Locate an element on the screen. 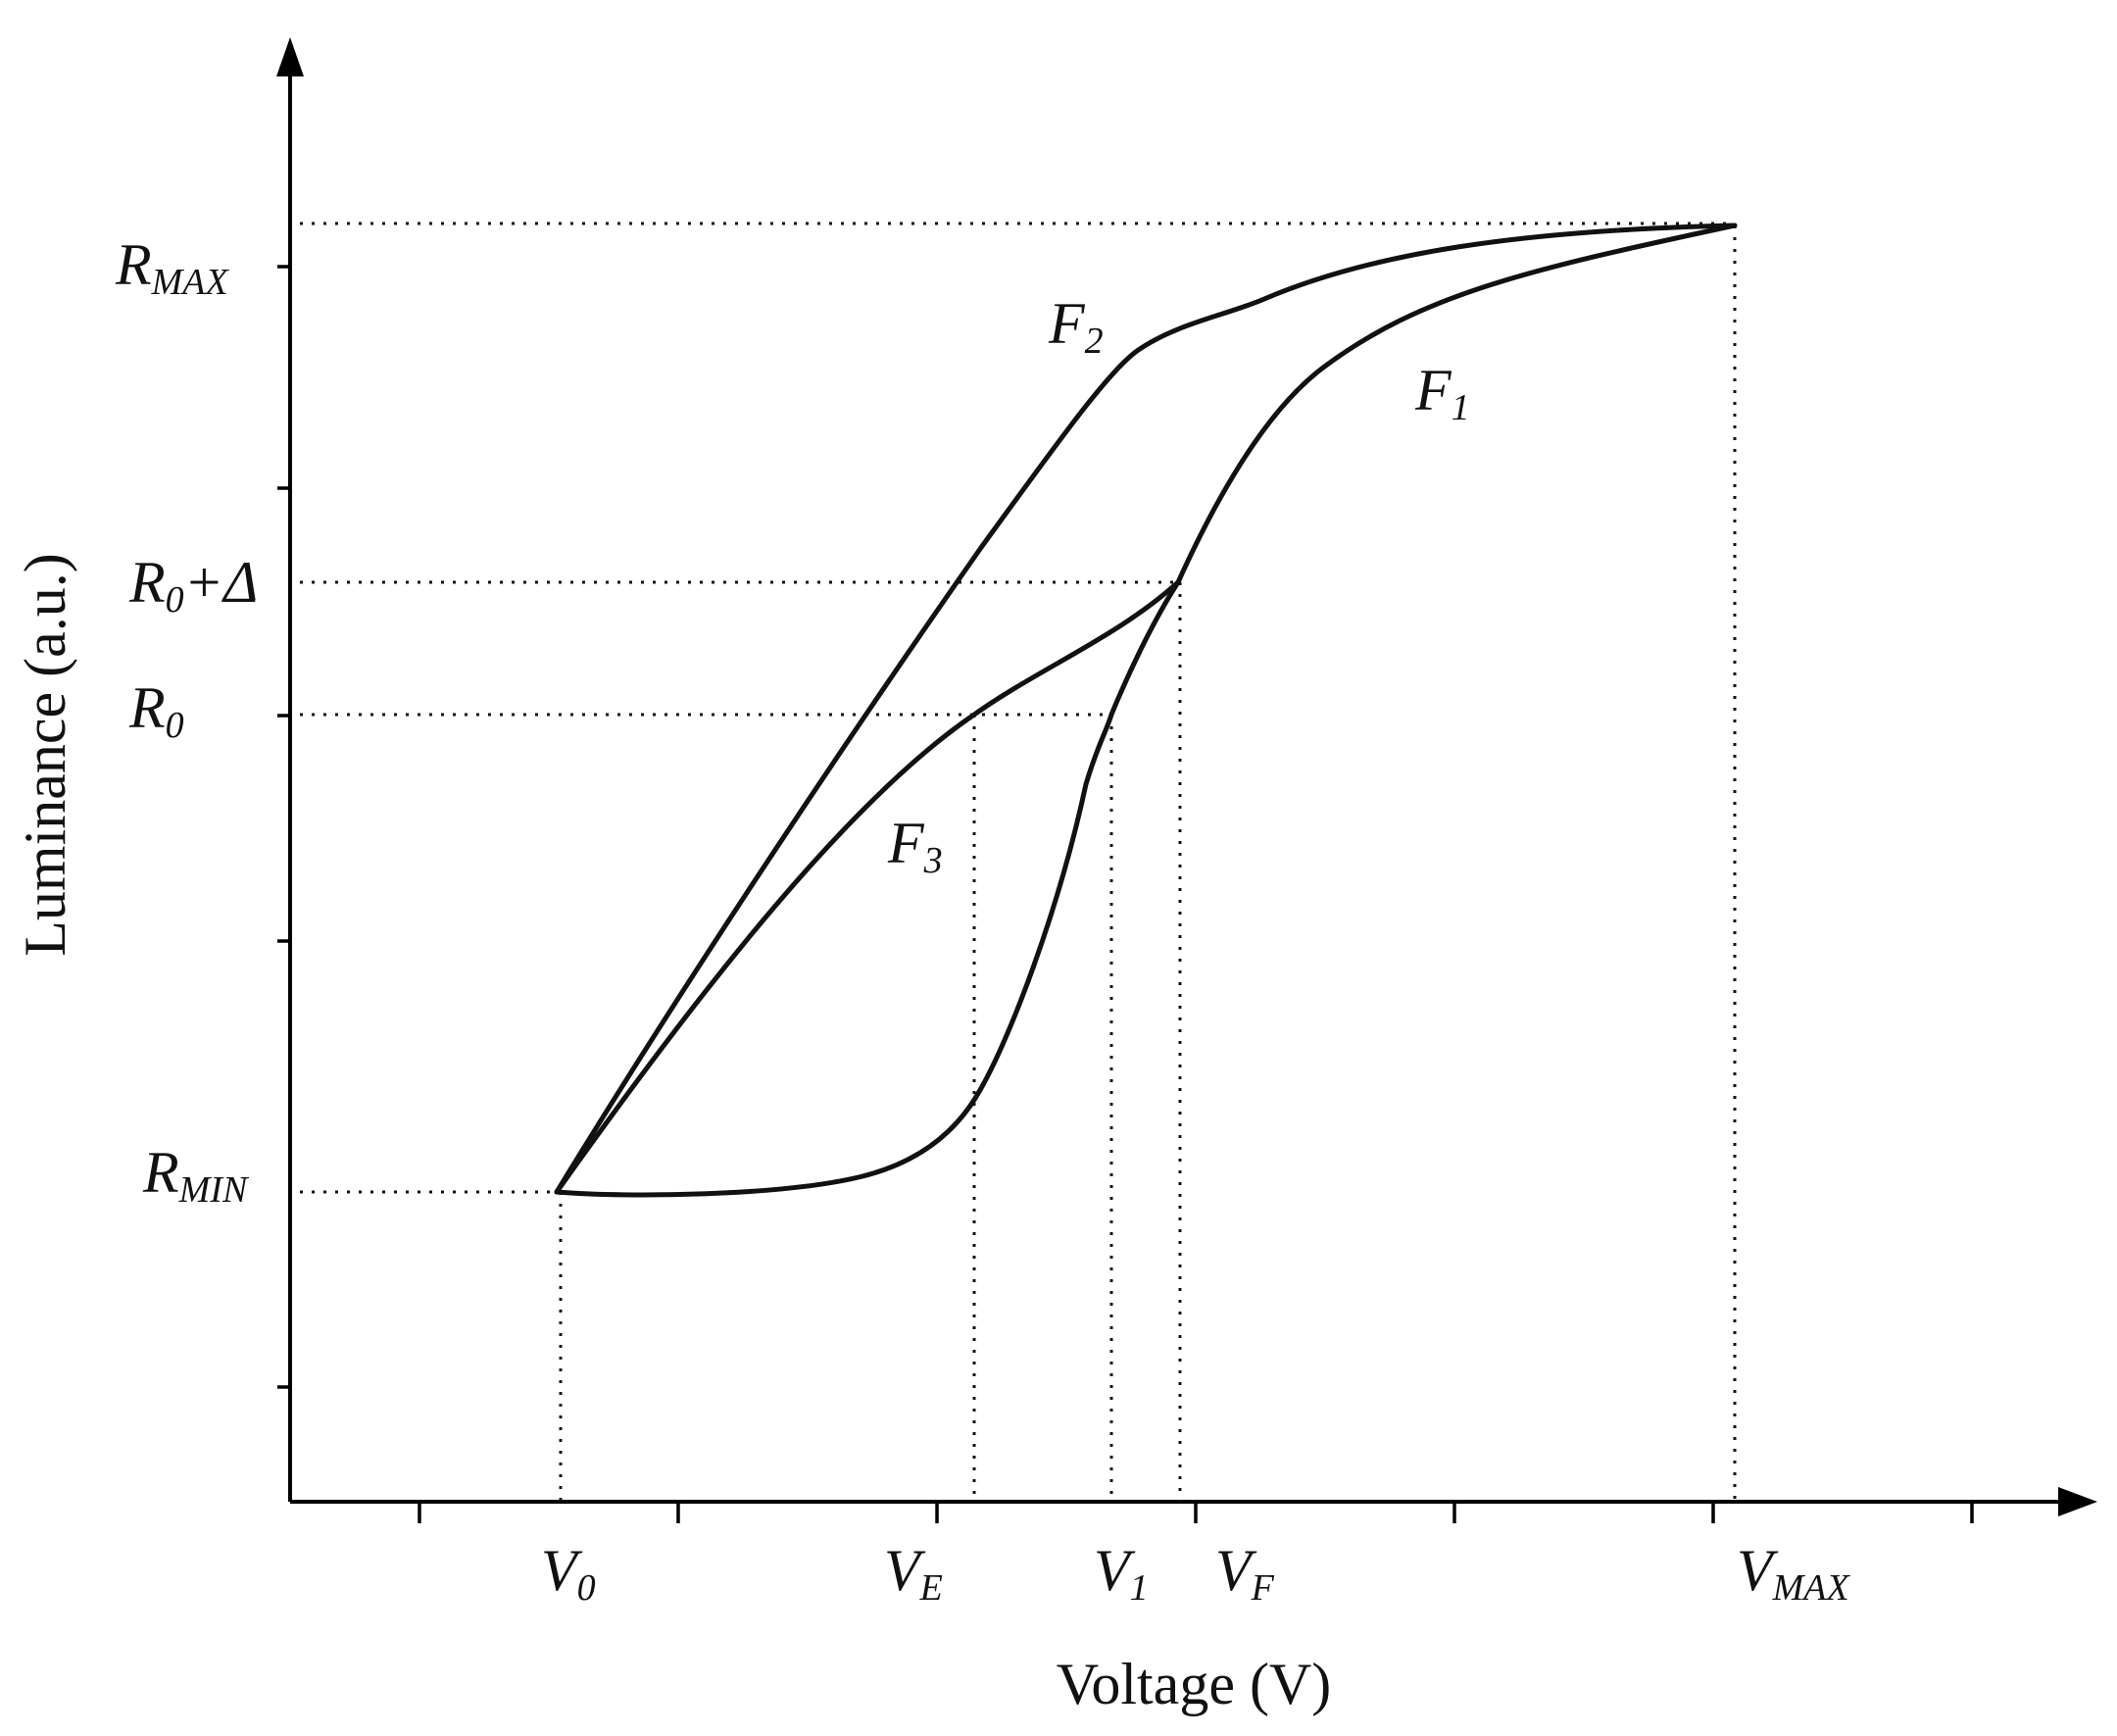  y-label-rmin: RMIN is located at coordinates (196, 1175).